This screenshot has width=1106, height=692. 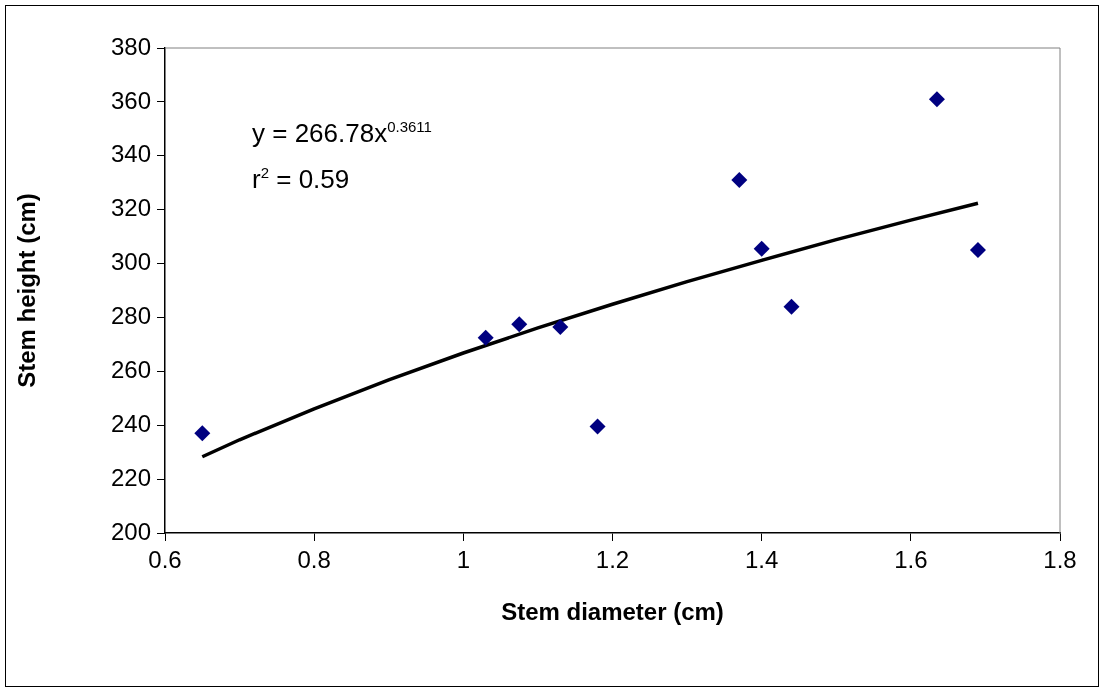 What do you see at coordinates (130, 423) in the screenshot?
I see `y-tick-label: 240` at bounding box center [130, 423].